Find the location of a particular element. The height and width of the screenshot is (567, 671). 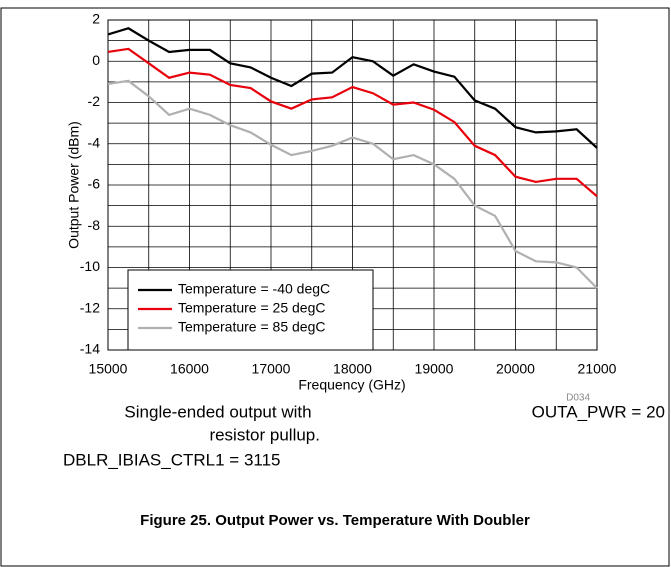

y-tick-label: 2 is located at coordinates (96, 19).